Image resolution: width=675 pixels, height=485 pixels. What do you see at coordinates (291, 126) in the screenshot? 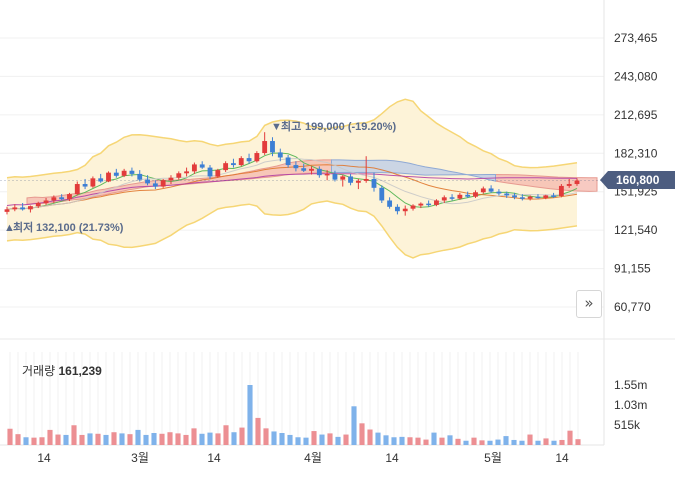
I see `high-label: 최고` at bounding box center [291, 126].